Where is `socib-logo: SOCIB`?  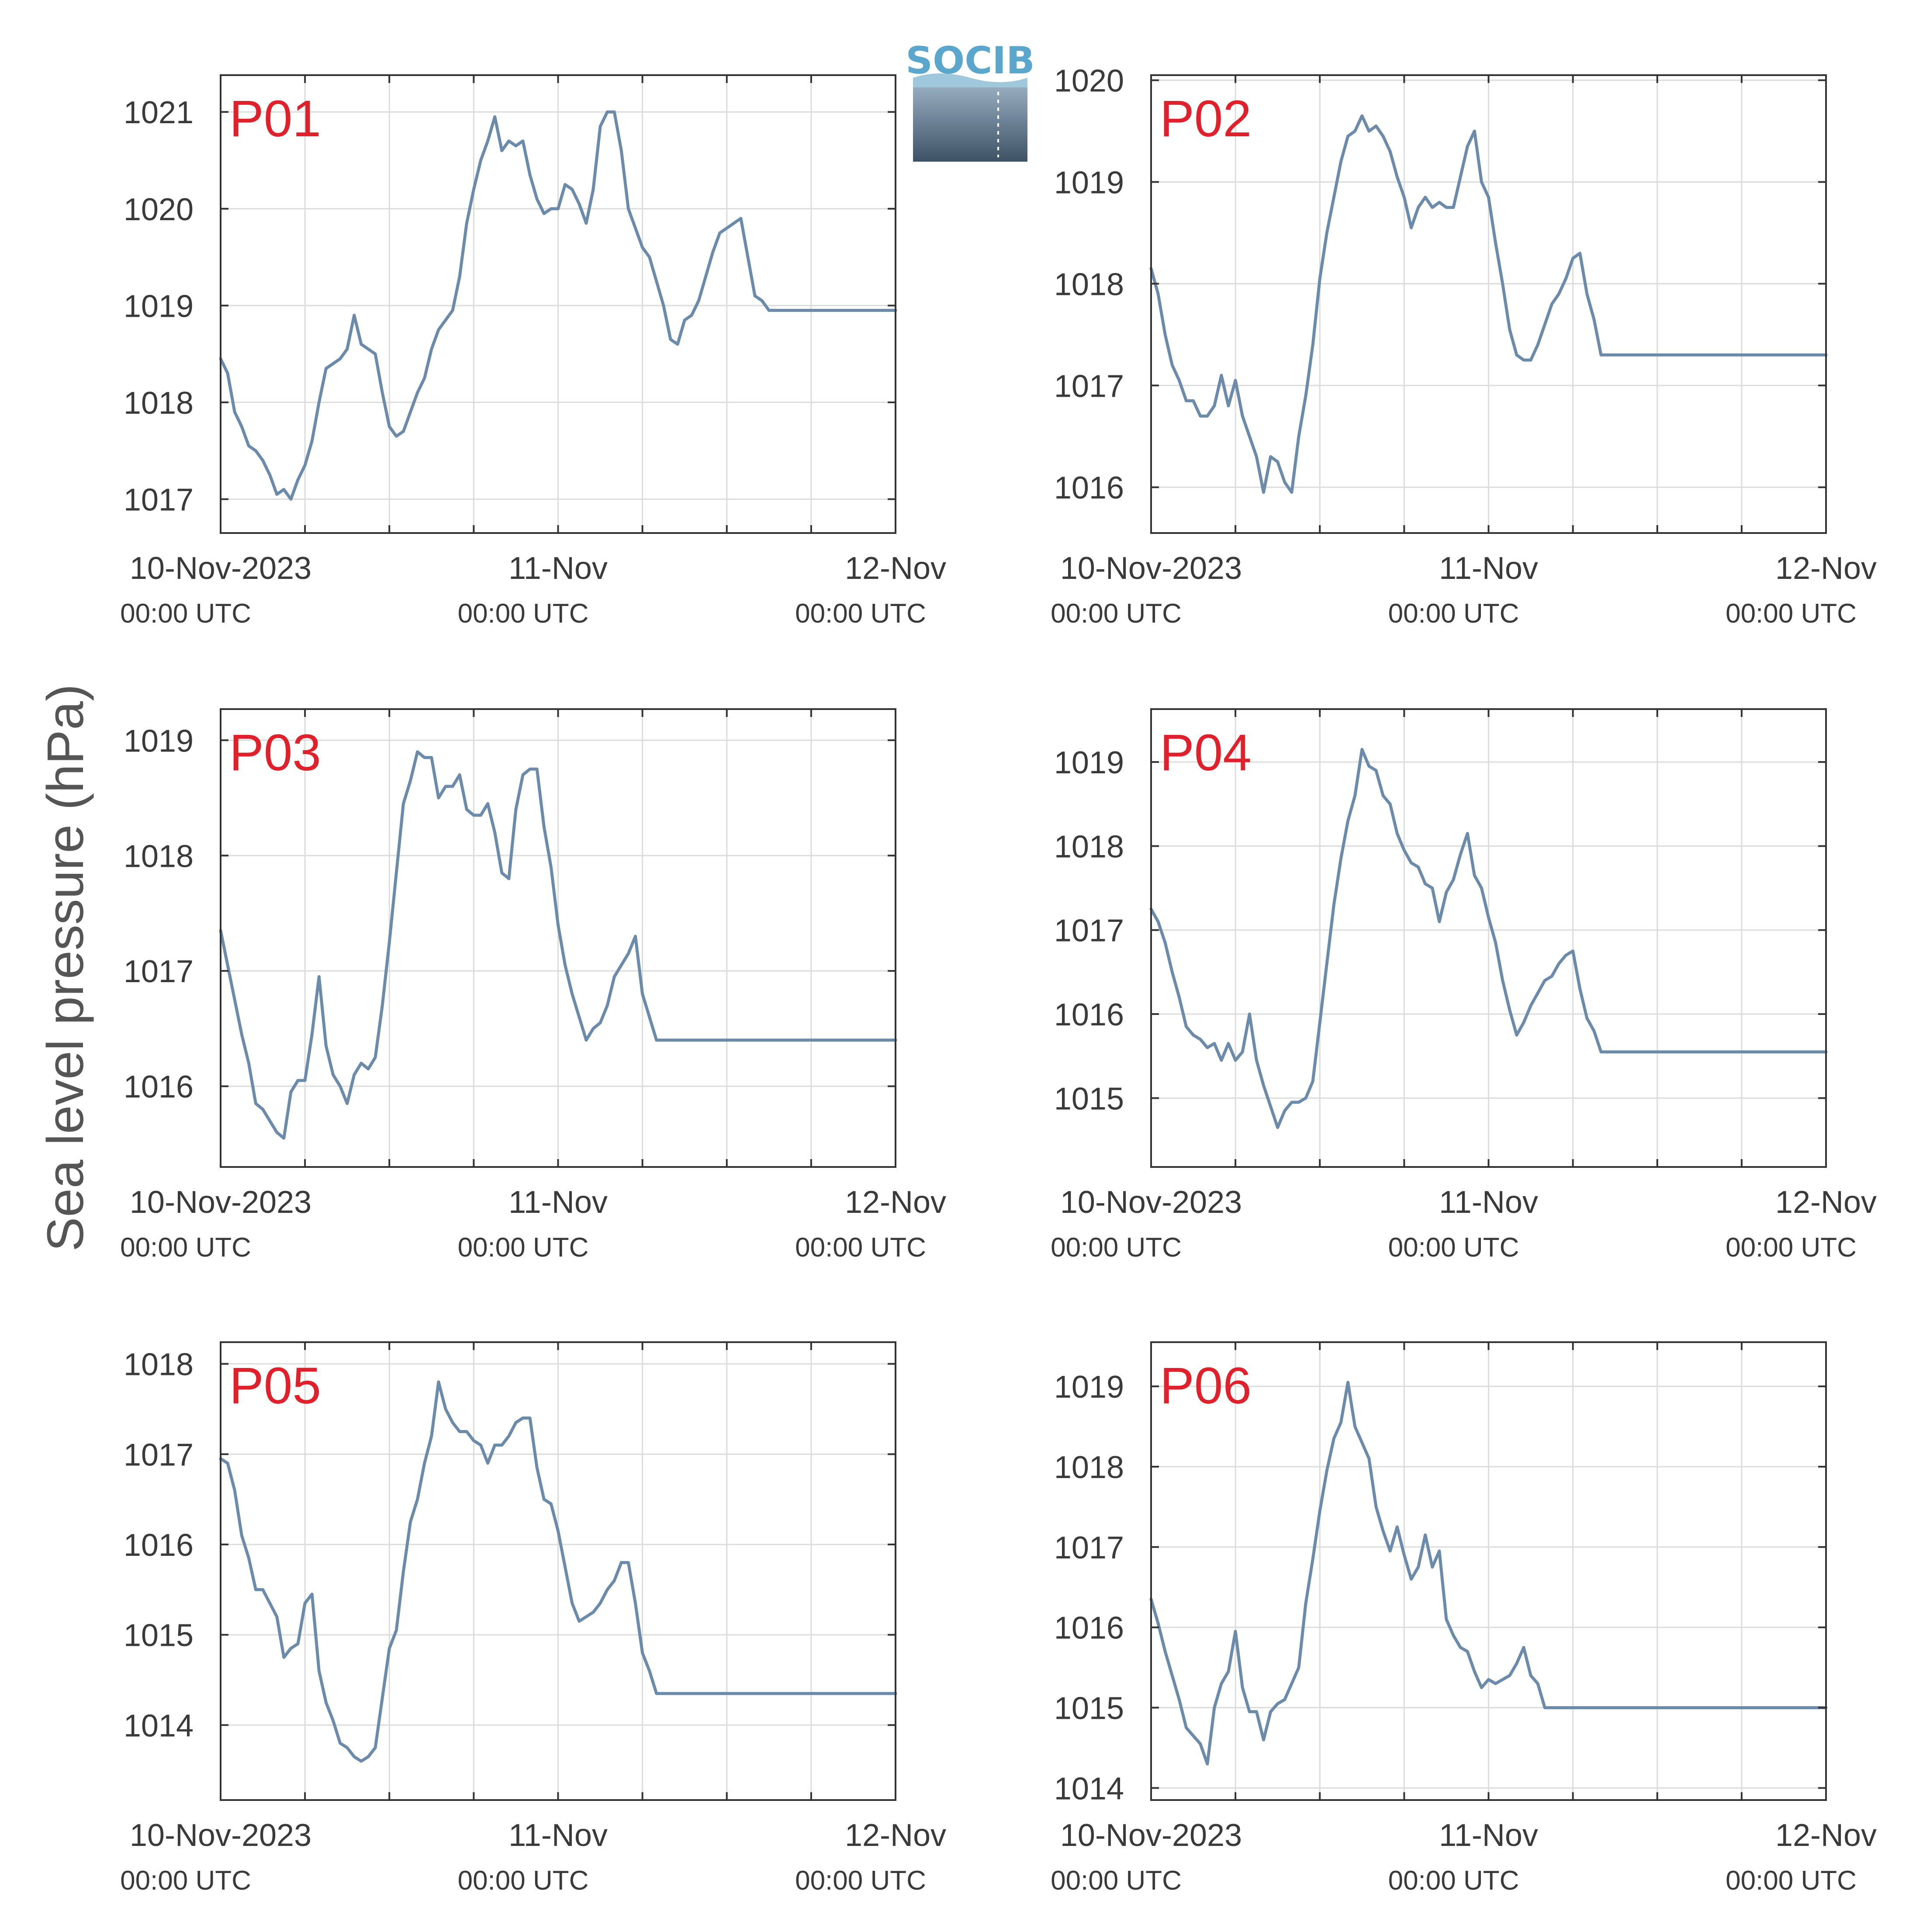
socib-logo: SOCIB is located at coordinates (970, 100).